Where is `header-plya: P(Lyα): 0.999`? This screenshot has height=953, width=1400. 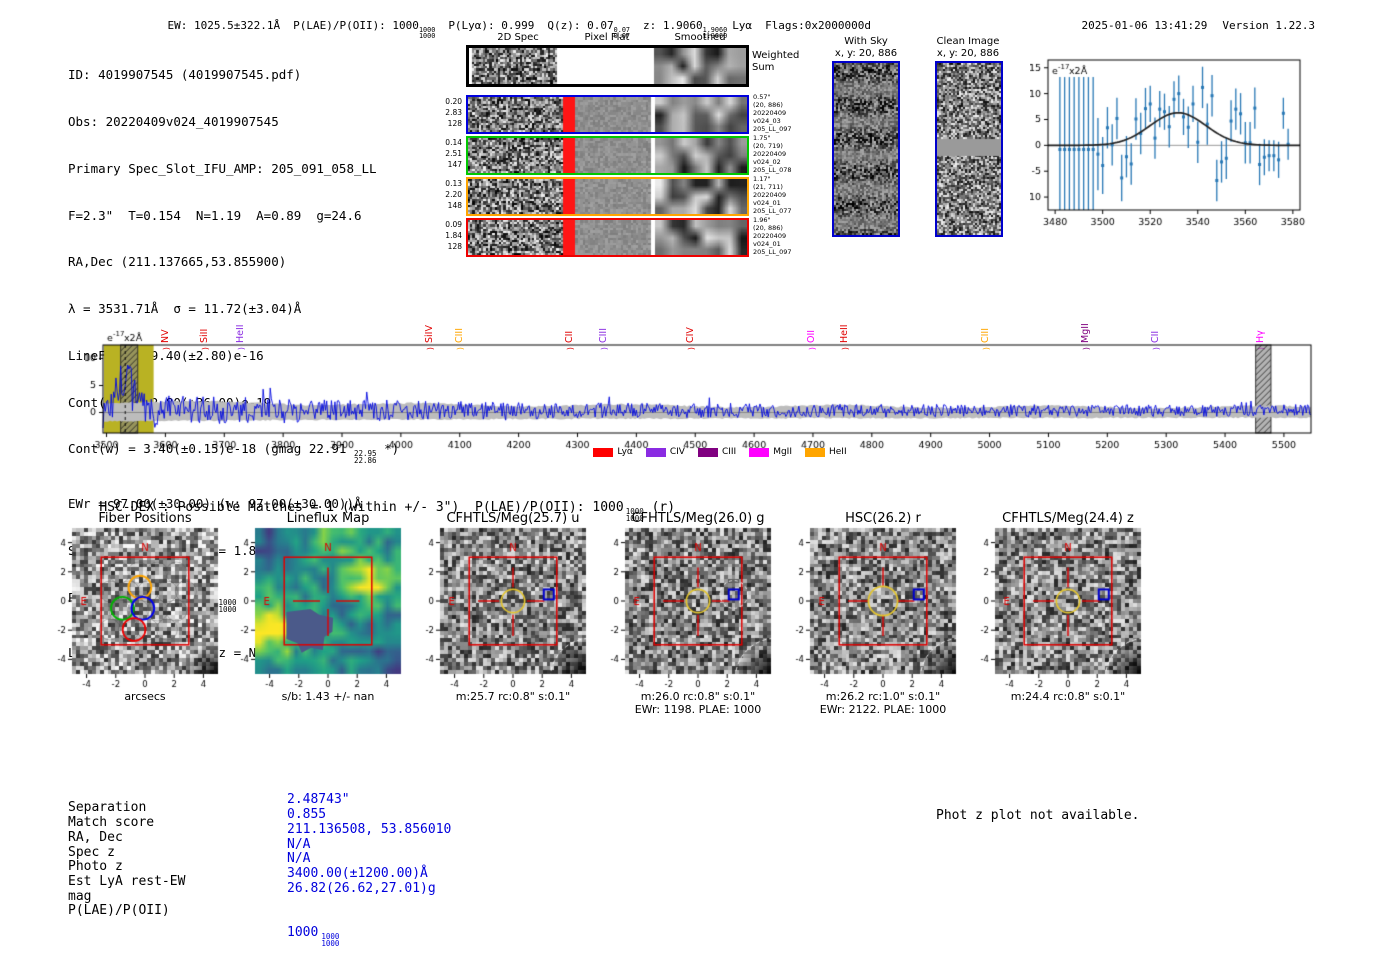
header-plya: P(Lyα): 0.999 is located at coordinates (491, 25).